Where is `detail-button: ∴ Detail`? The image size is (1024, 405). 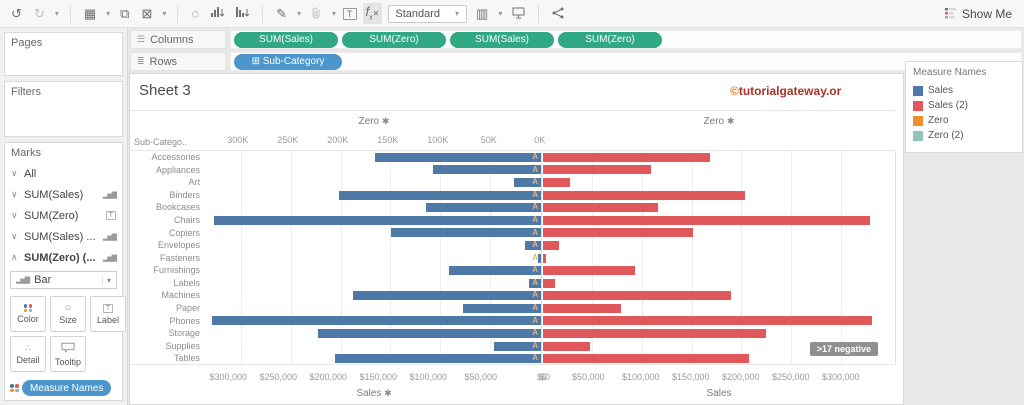
detail-button: ∴ Detail is located at coordinates (28, 354).